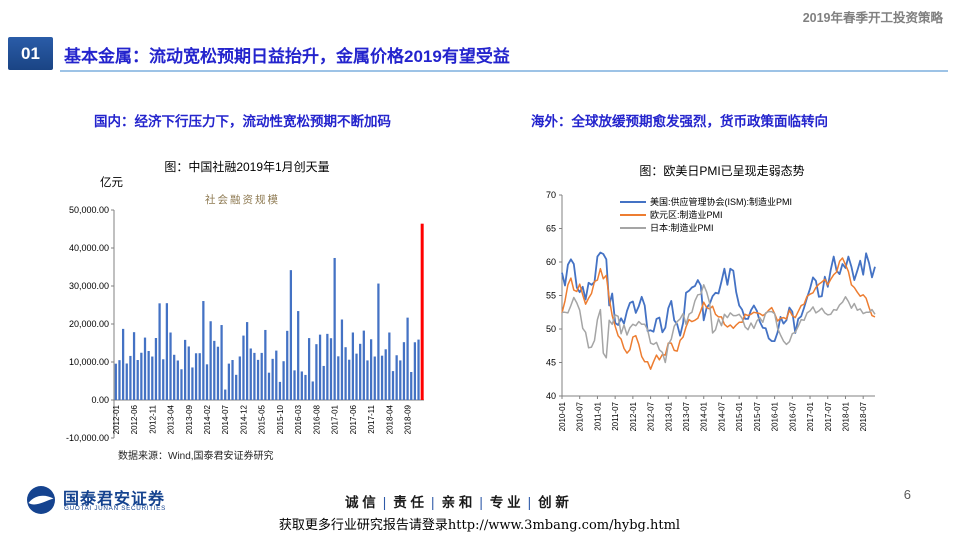  I want to click on svg-text: 2013-09, so click(189, 419).